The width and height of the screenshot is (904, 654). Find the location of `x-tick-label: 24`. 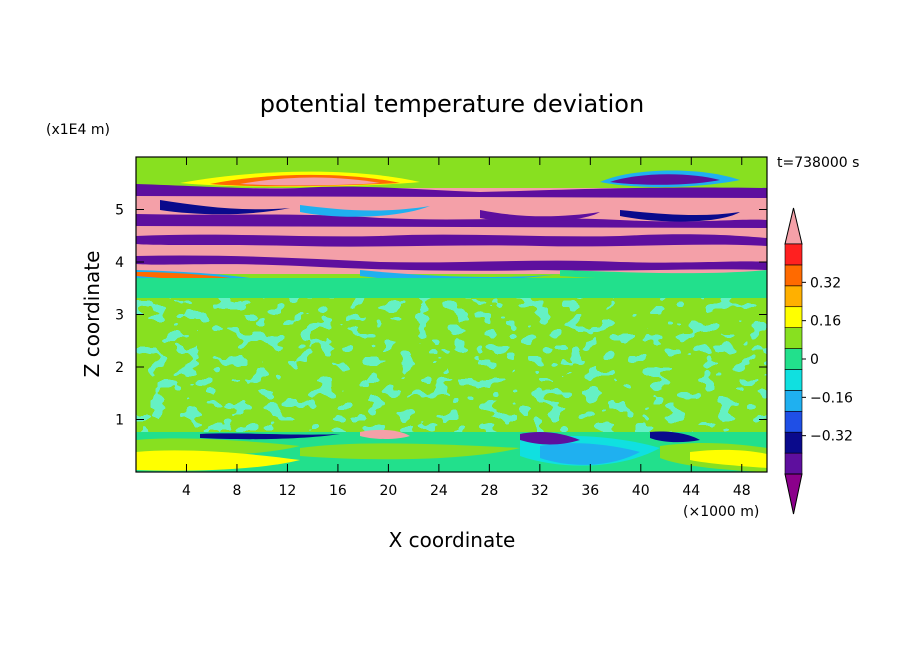

x-tick-label: 24 is located at coordinates (439, 491).